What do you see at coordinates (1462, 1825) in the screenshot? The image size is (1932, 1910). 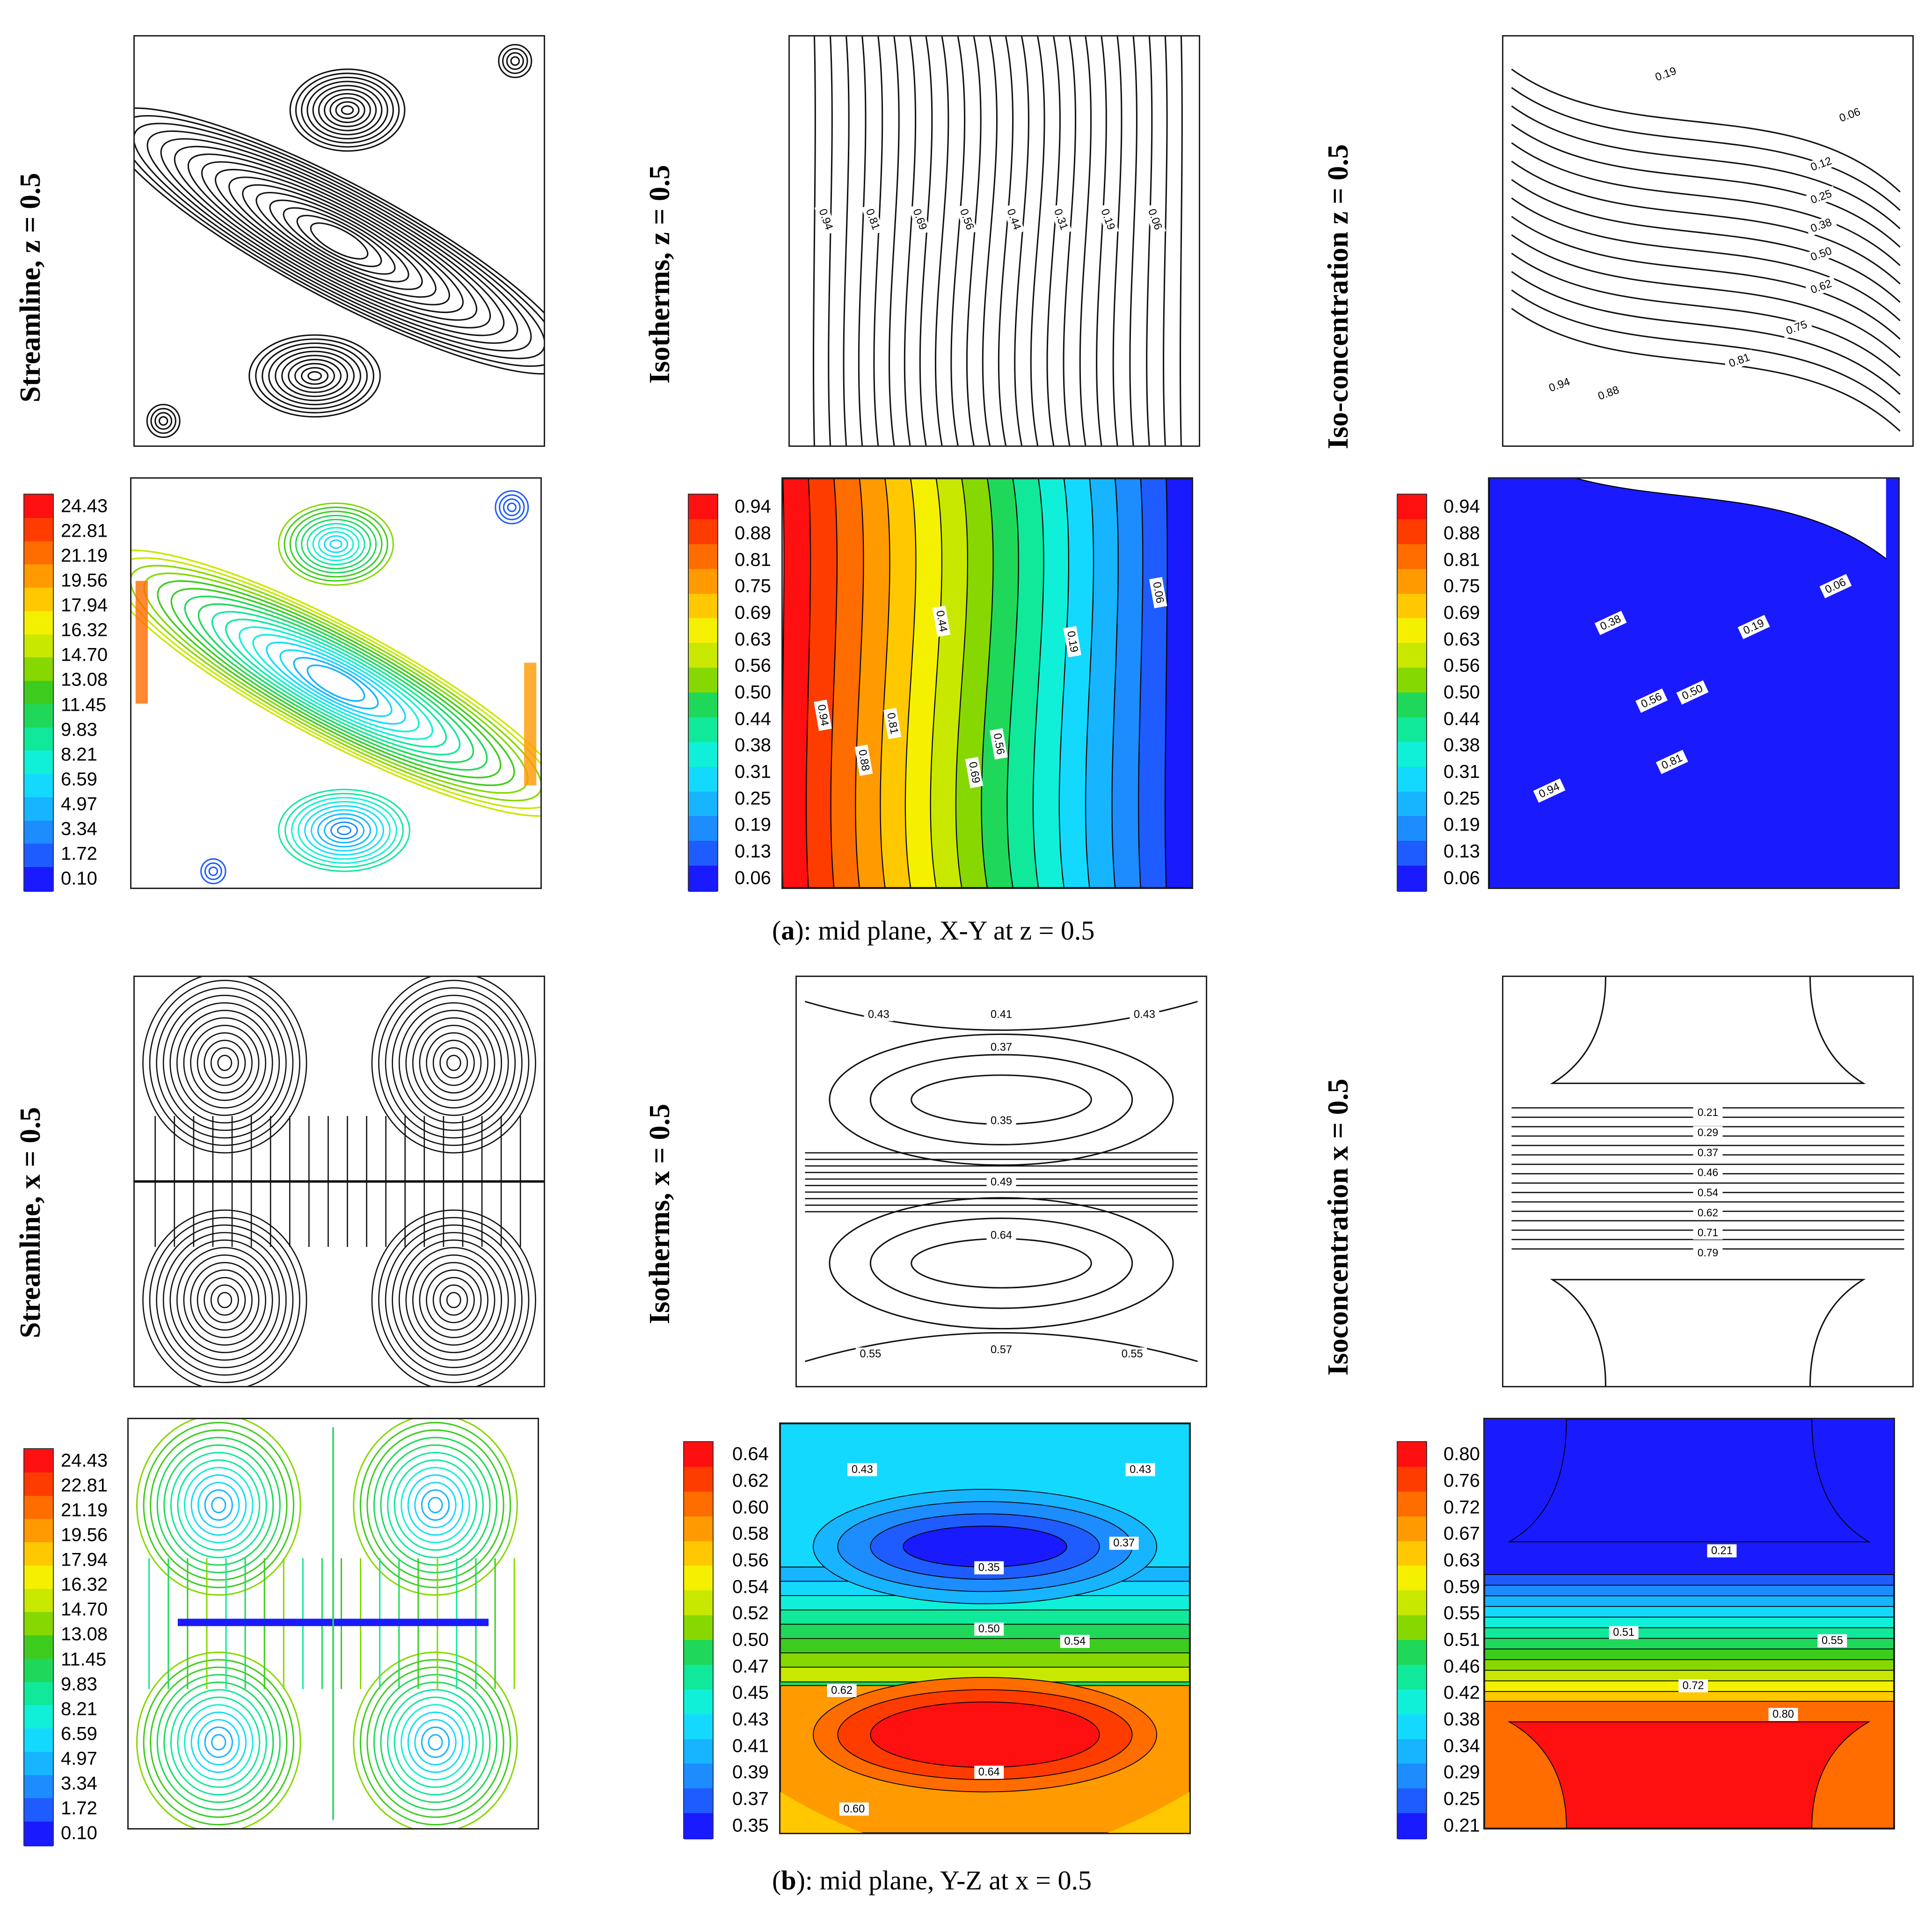 I see `colorbar-tick-label: 0.21` at bounding box center [1462, 1825].